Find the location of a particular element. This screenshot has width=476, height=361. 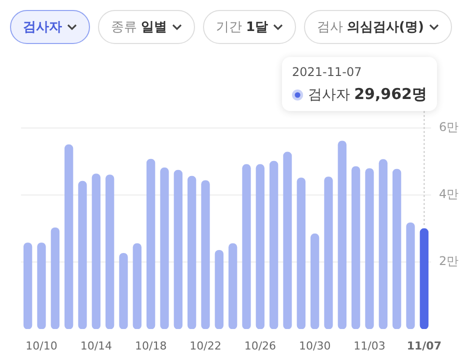

x-tick-label: 11/07 is located at coordinates (424, 345).